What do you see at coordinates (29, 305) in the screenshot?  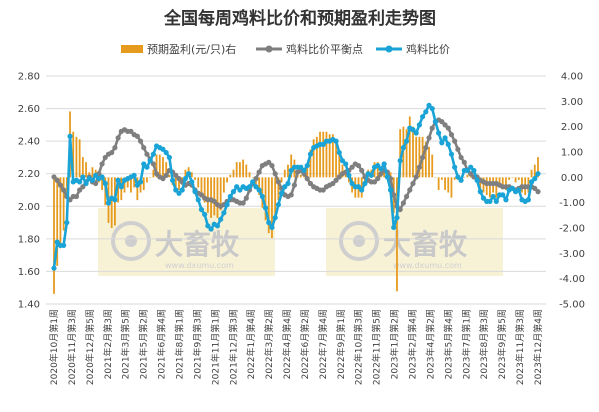 I see `y-left-tick-label: 1.40` at bounding box center [29, 305].